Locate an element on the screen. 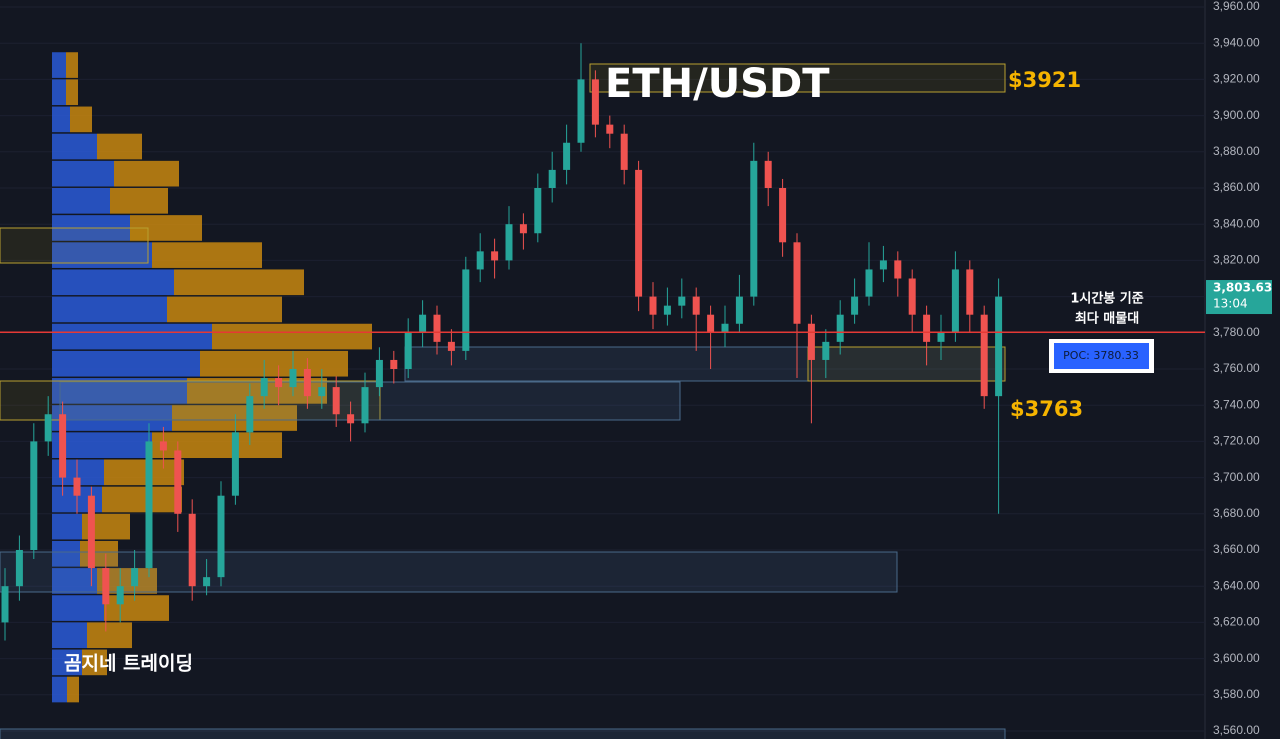 This screenshot has width=1280, height=739. y-tick-label: 3,720.00 is located at coordinates (1236, 441).